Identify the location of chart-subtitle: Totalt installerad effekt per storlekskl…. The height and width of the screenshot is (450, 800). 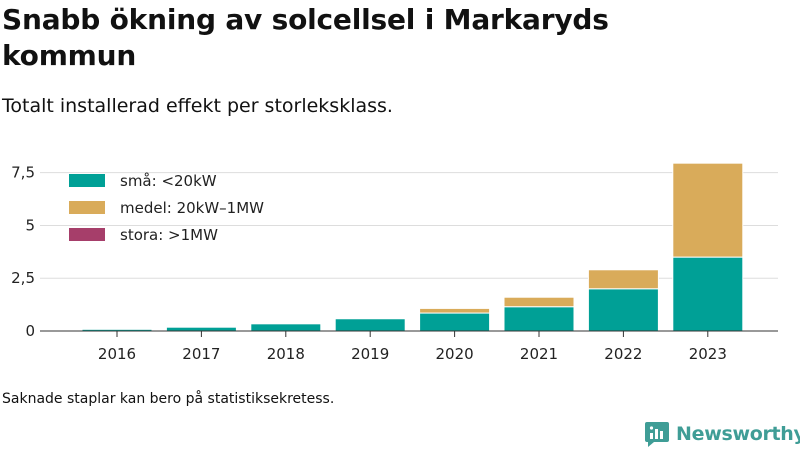
(197, 106).